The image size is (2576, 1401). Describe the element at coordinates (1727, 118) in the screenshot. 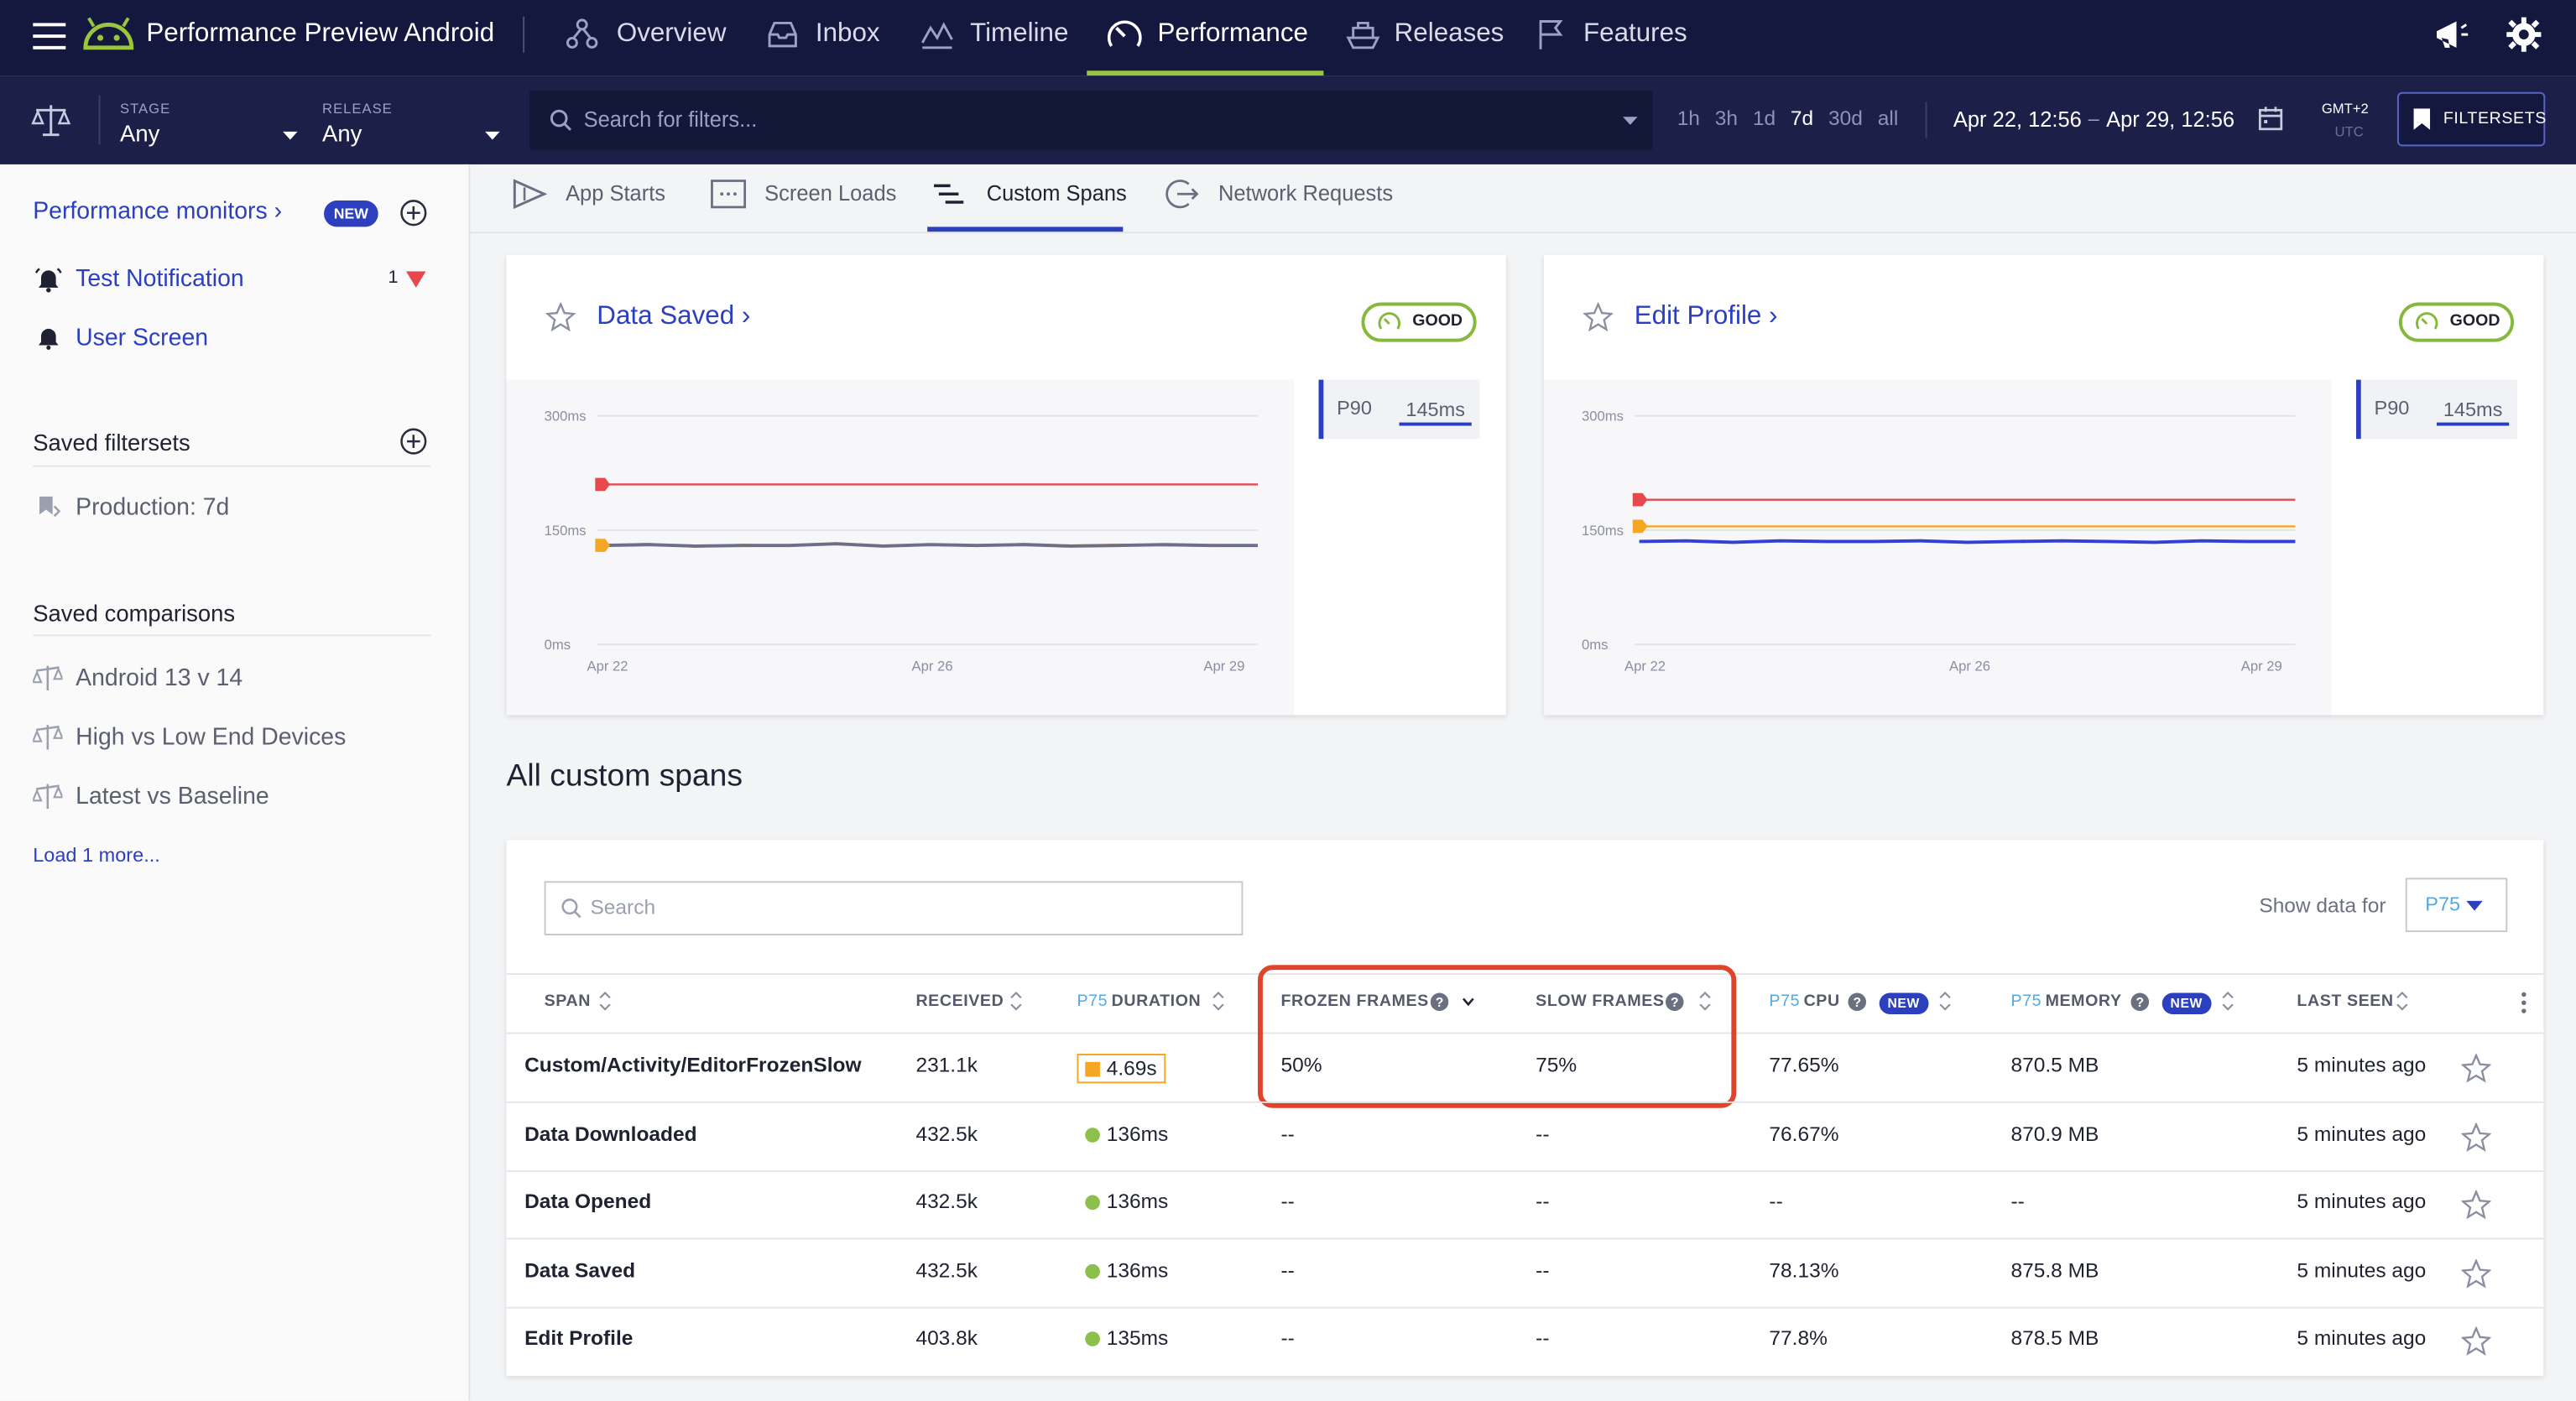

I see `range-3h: 3h` at that location.